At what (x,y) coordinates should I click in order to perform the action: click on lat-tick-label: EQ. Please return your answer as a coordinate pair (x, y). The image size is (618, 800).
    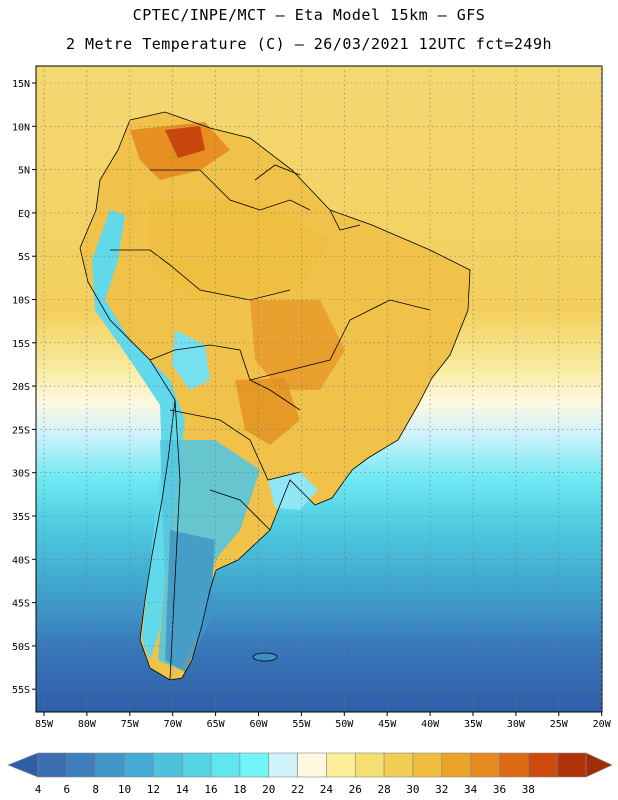
    Looking at the image, I should click on (24, 214).